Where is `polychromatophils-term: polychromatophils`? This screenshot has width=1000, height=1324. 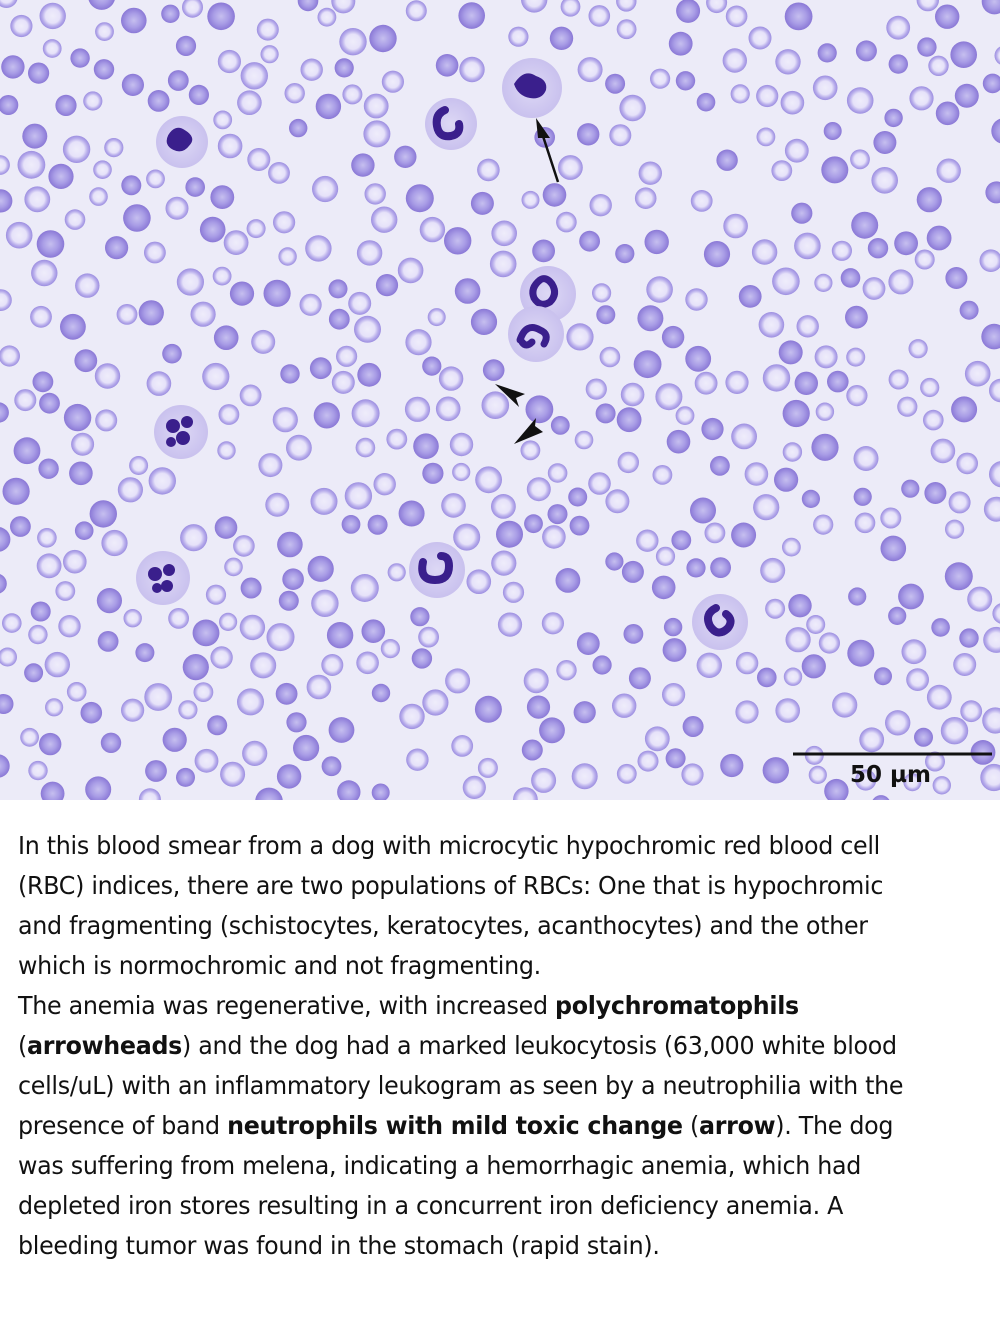 polychromatophils-term: polychromatophils is located at coordinates (677, 1005).